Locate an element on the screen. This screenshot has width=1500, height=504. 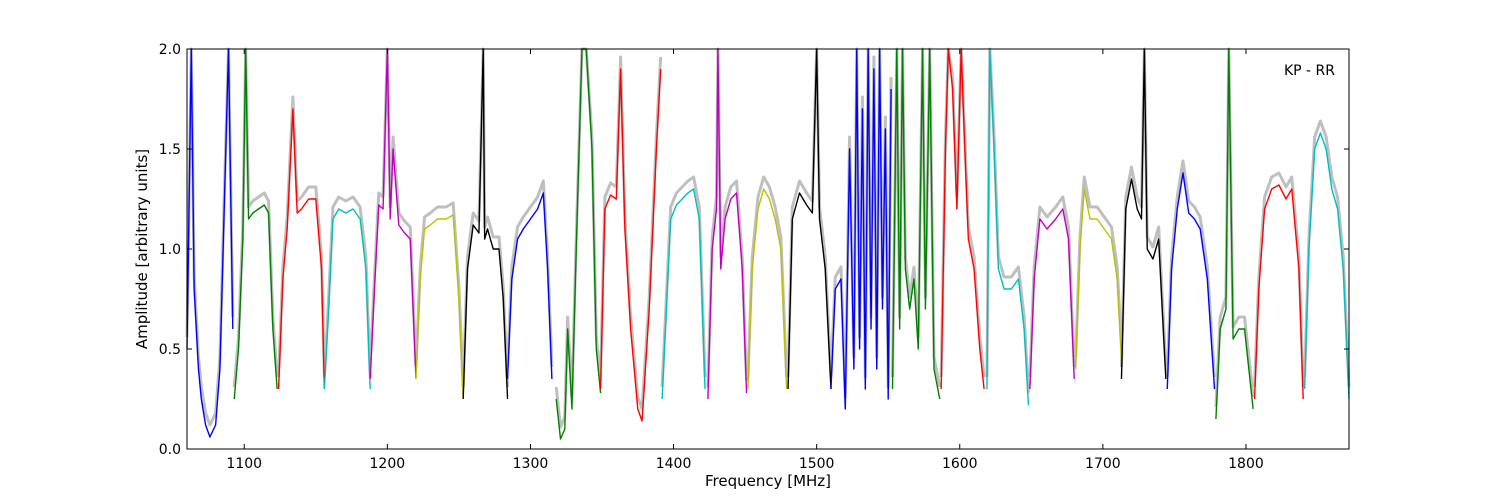
y-tick-label: 1.5 is located at coordinates (170, 150).